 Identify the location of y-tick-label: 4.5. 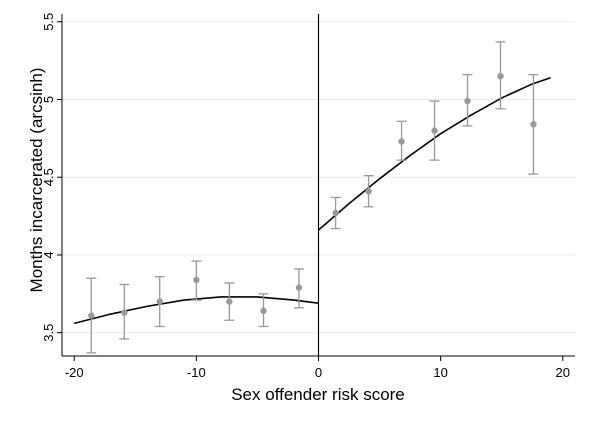
(48, 177).